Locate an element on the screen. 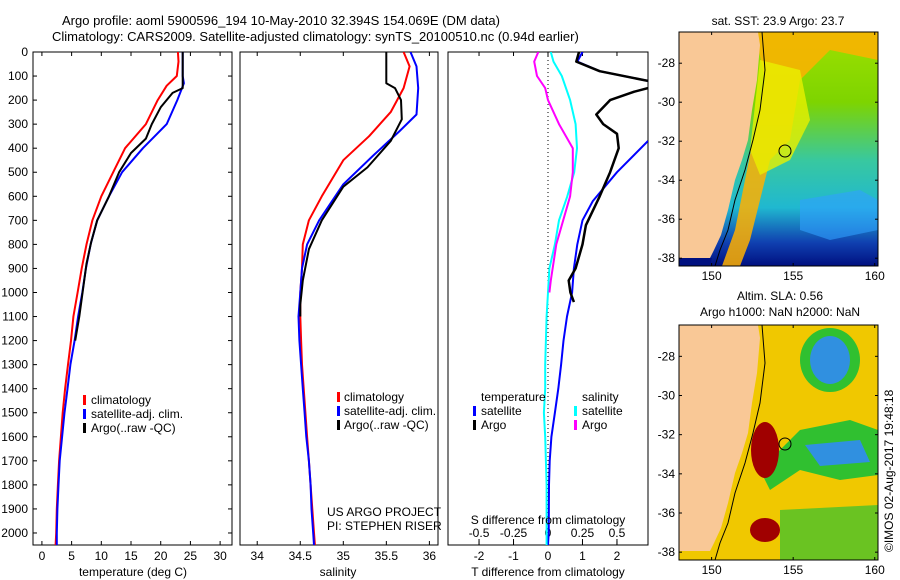 This screenshot has width=900, height=580. lat-tick-label: -28 is located at coordinates (667, 356).